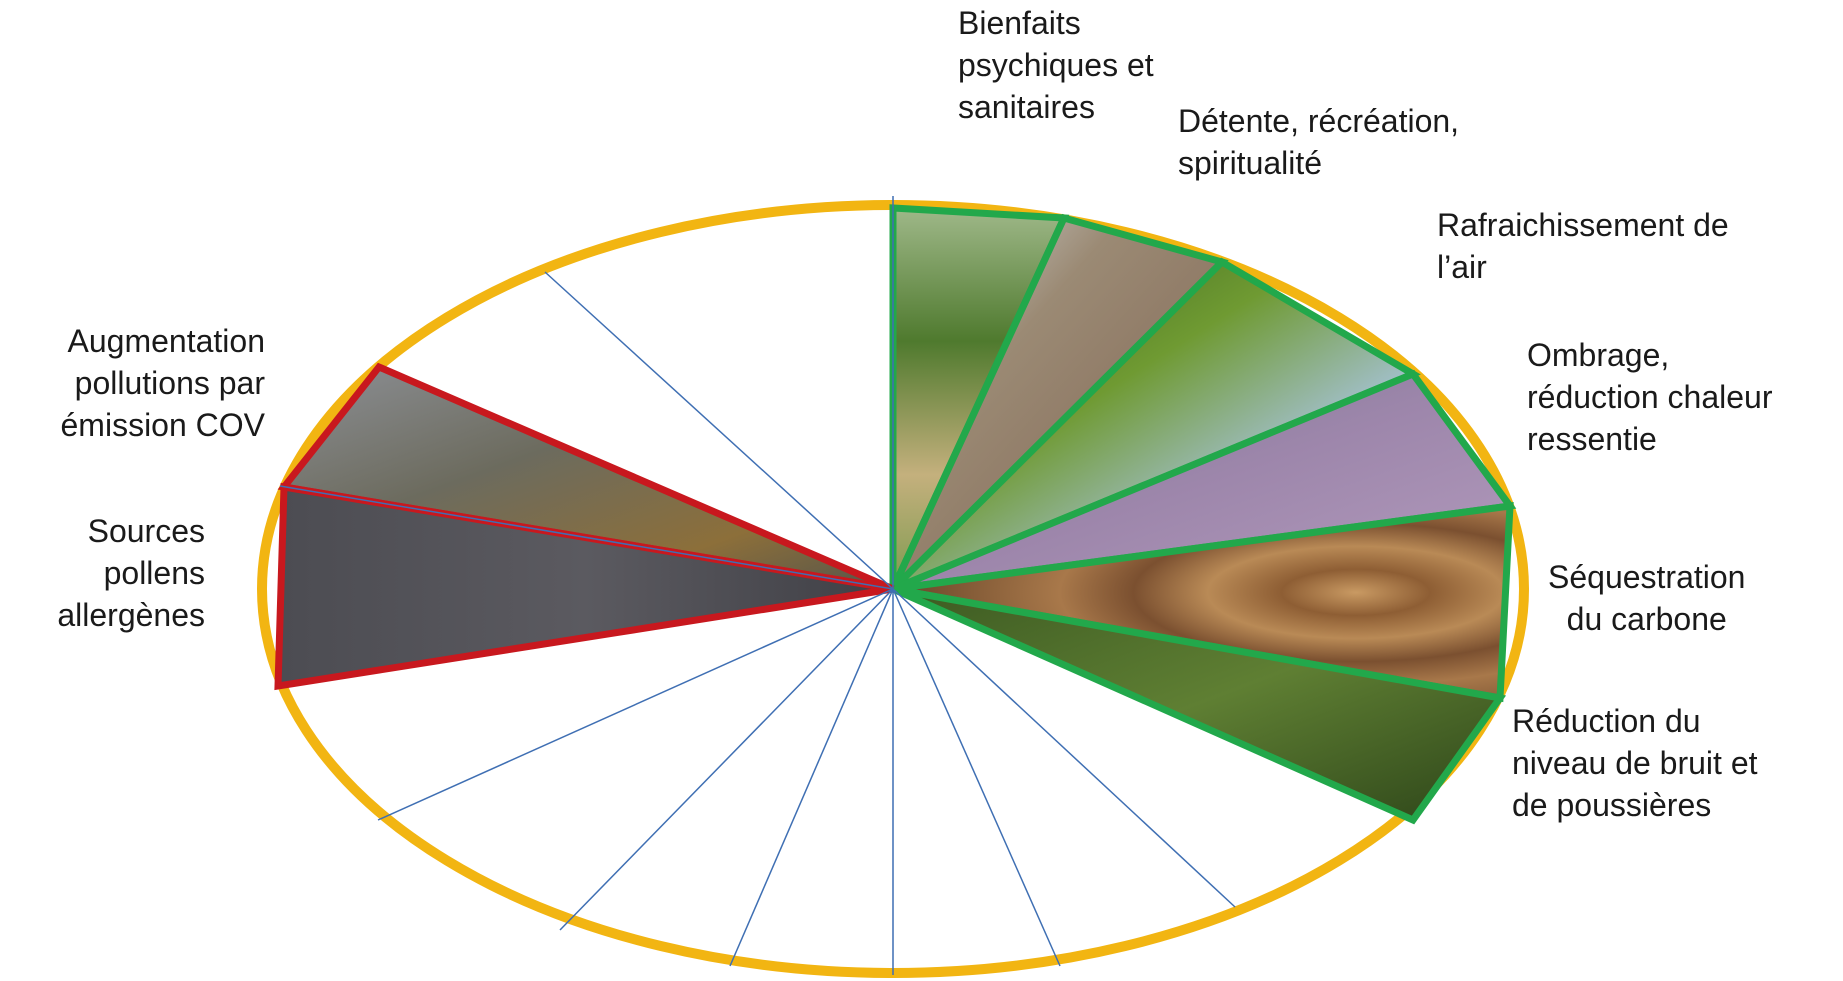  What do you see at coordinates (131, 573) in the screenshot?
I see `label-sources-pollens: Sources pollens allergènes` at bounding box center [131, 573].